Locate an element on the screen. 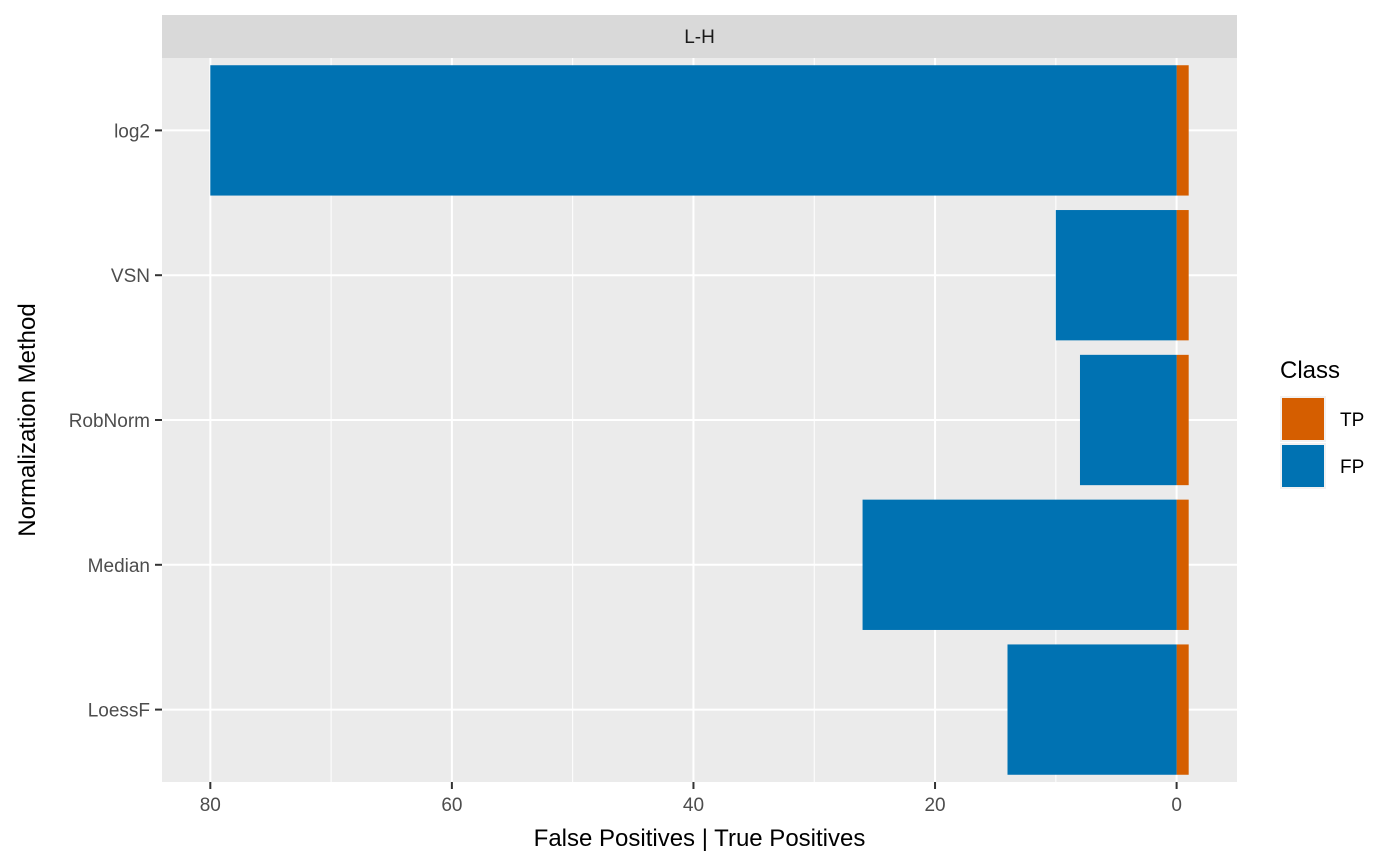  bar-tp-robnorm is located at coordinates (1182, 420).